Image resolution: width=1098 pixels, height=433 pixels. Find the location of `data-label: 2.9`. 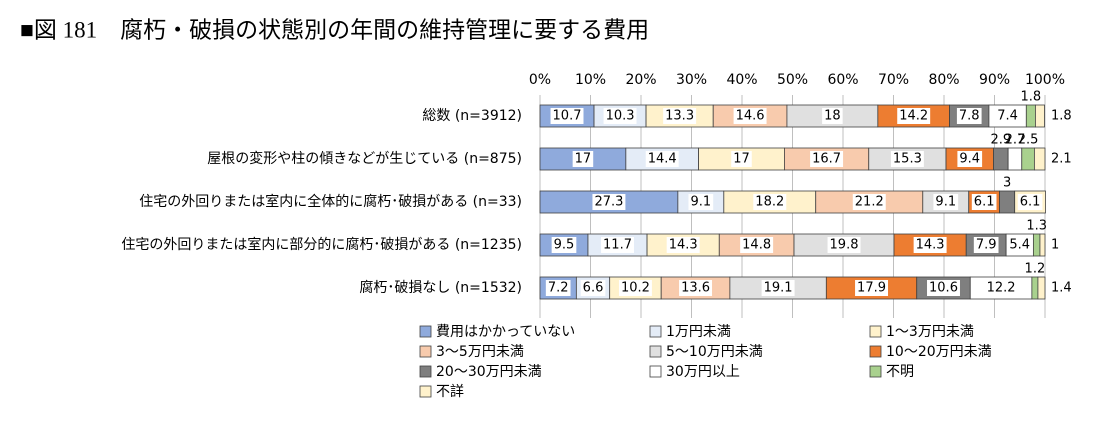

data-label: 2.9 is located at coordinates (1000, 140).